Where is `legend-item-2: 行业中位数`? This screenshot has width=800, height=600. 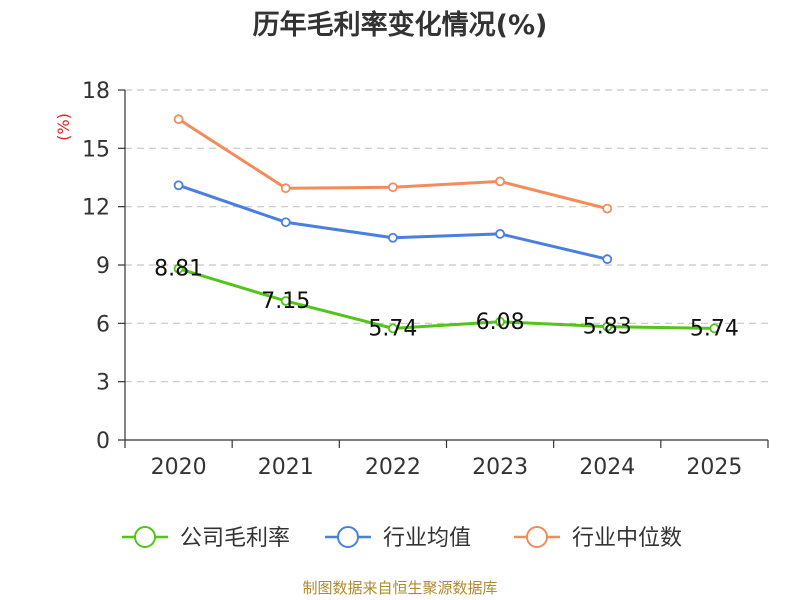
legend-item-2: 行业中位数 is located at coordinates (598, 538).